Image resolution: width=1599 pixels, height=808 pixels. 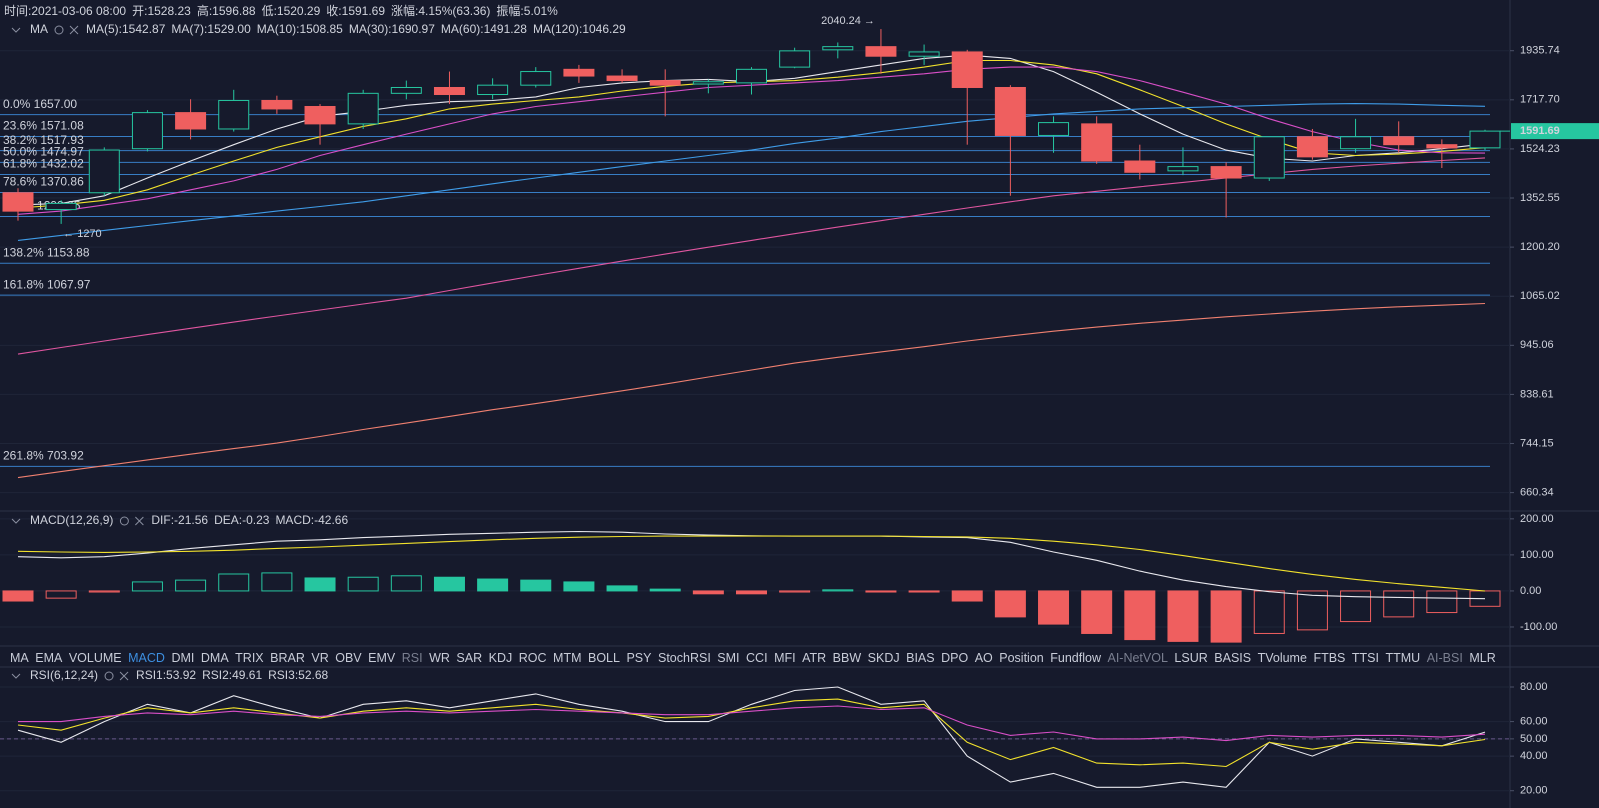 I want to click on indicator-tab: TRIX, so click(x=249, y=657).